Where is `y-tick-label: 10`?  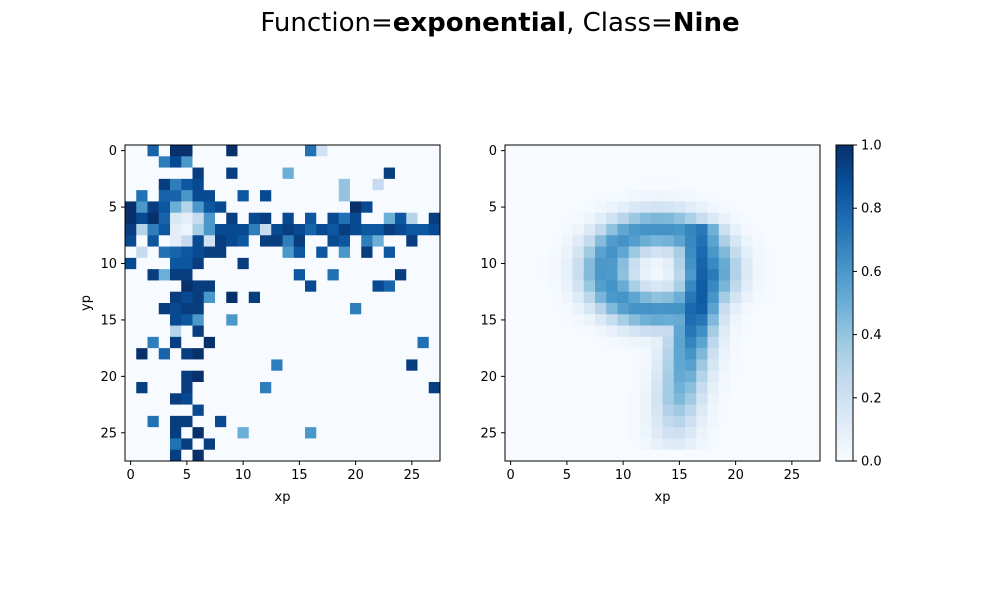 y-tick-label: 10 is located at coordinates (108, 264).